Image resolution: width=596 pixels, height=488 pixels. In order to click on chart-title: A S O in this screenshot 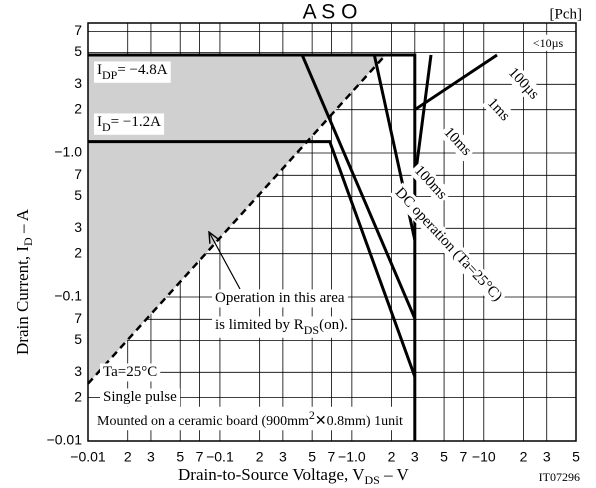, I will do `click(330, 12)`.